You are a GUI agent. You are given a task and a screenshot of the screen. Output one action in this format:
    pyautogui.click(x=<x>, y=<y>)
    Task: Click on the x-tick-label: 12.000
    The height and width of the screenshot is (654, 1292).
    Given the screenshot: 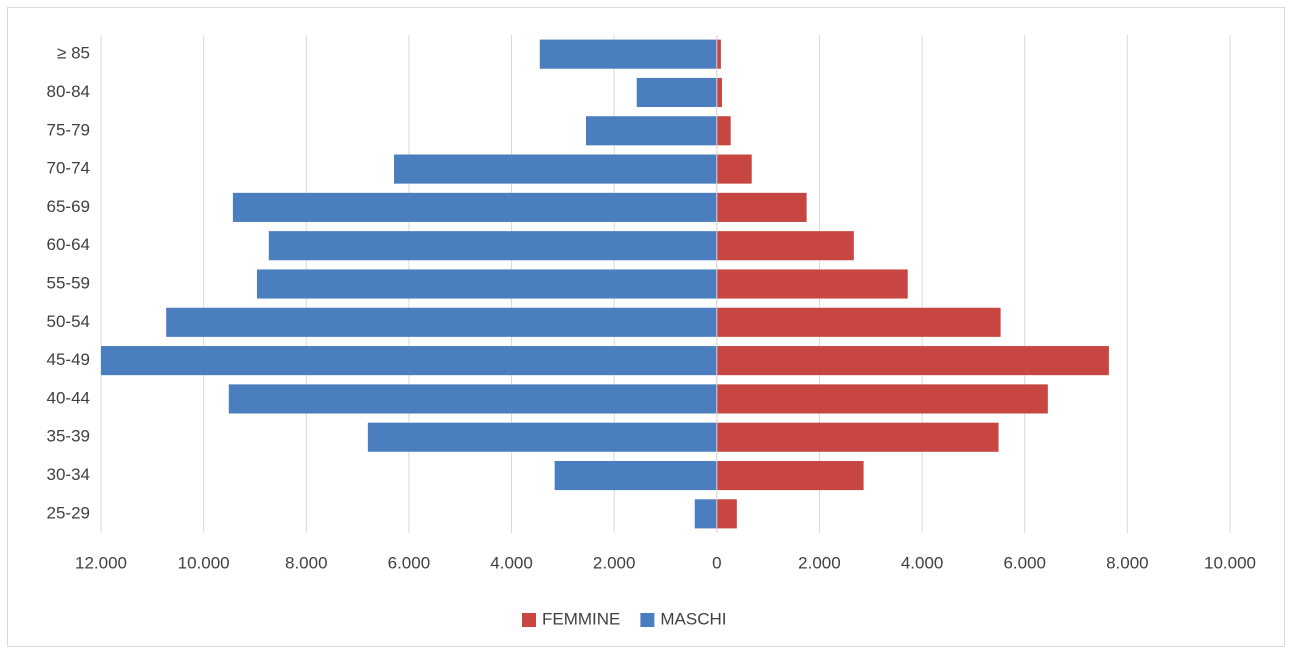 What is the action you would take?
    pyautogui.click(x=101, y=562)
    